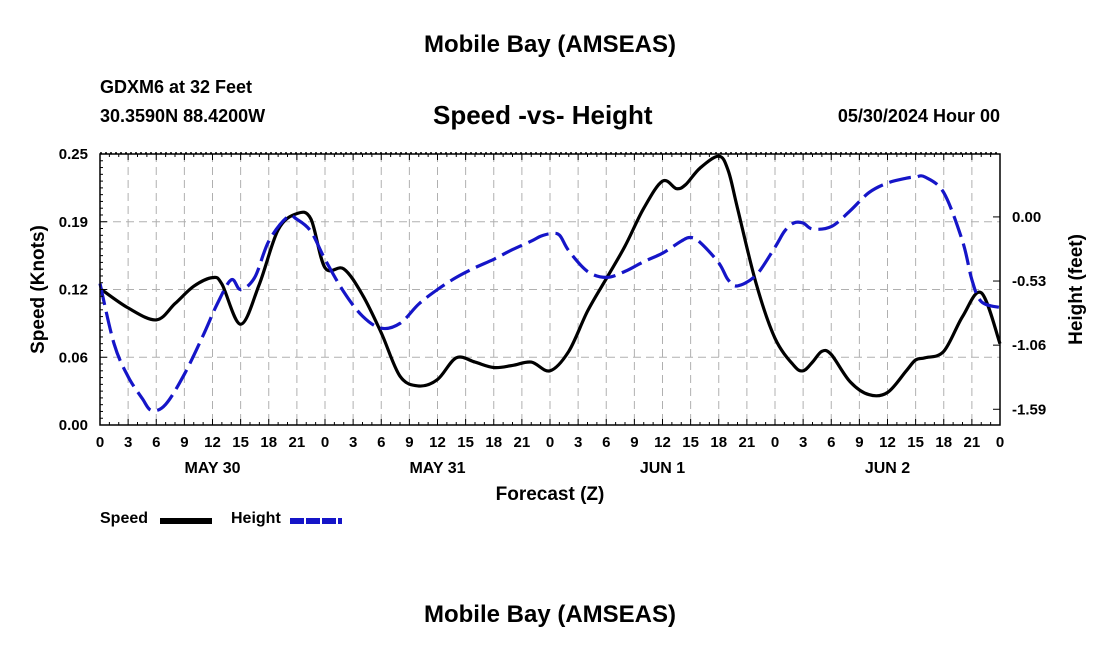 The image size is (1100, 650). What do you see at coordinates (73, 290) in the screenshot?
I see `y-left-tick-label: 0.12` at bounding box center [73, 290].